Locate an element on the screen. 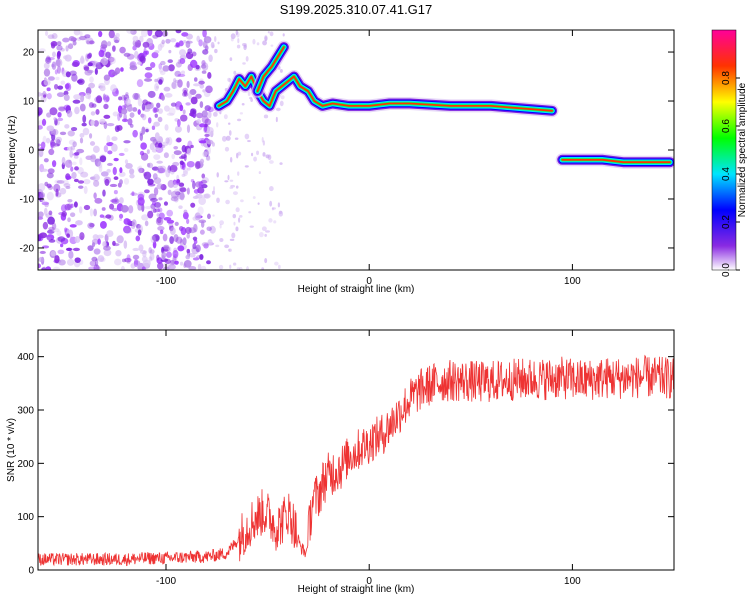 This screenshot has height=600, width=750. colorbar-gradient is located at coordinates (724, 150).